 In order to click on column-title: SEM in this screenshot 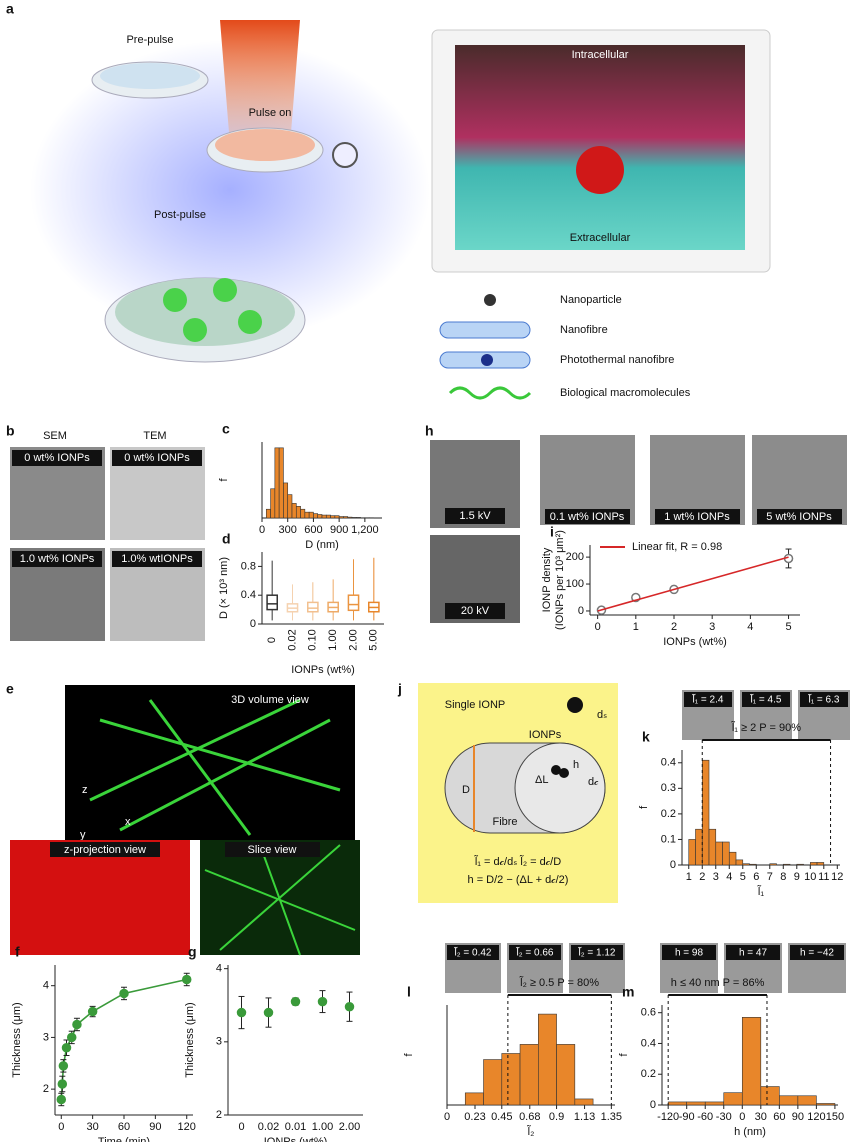, I will do `click(55, 436)`.